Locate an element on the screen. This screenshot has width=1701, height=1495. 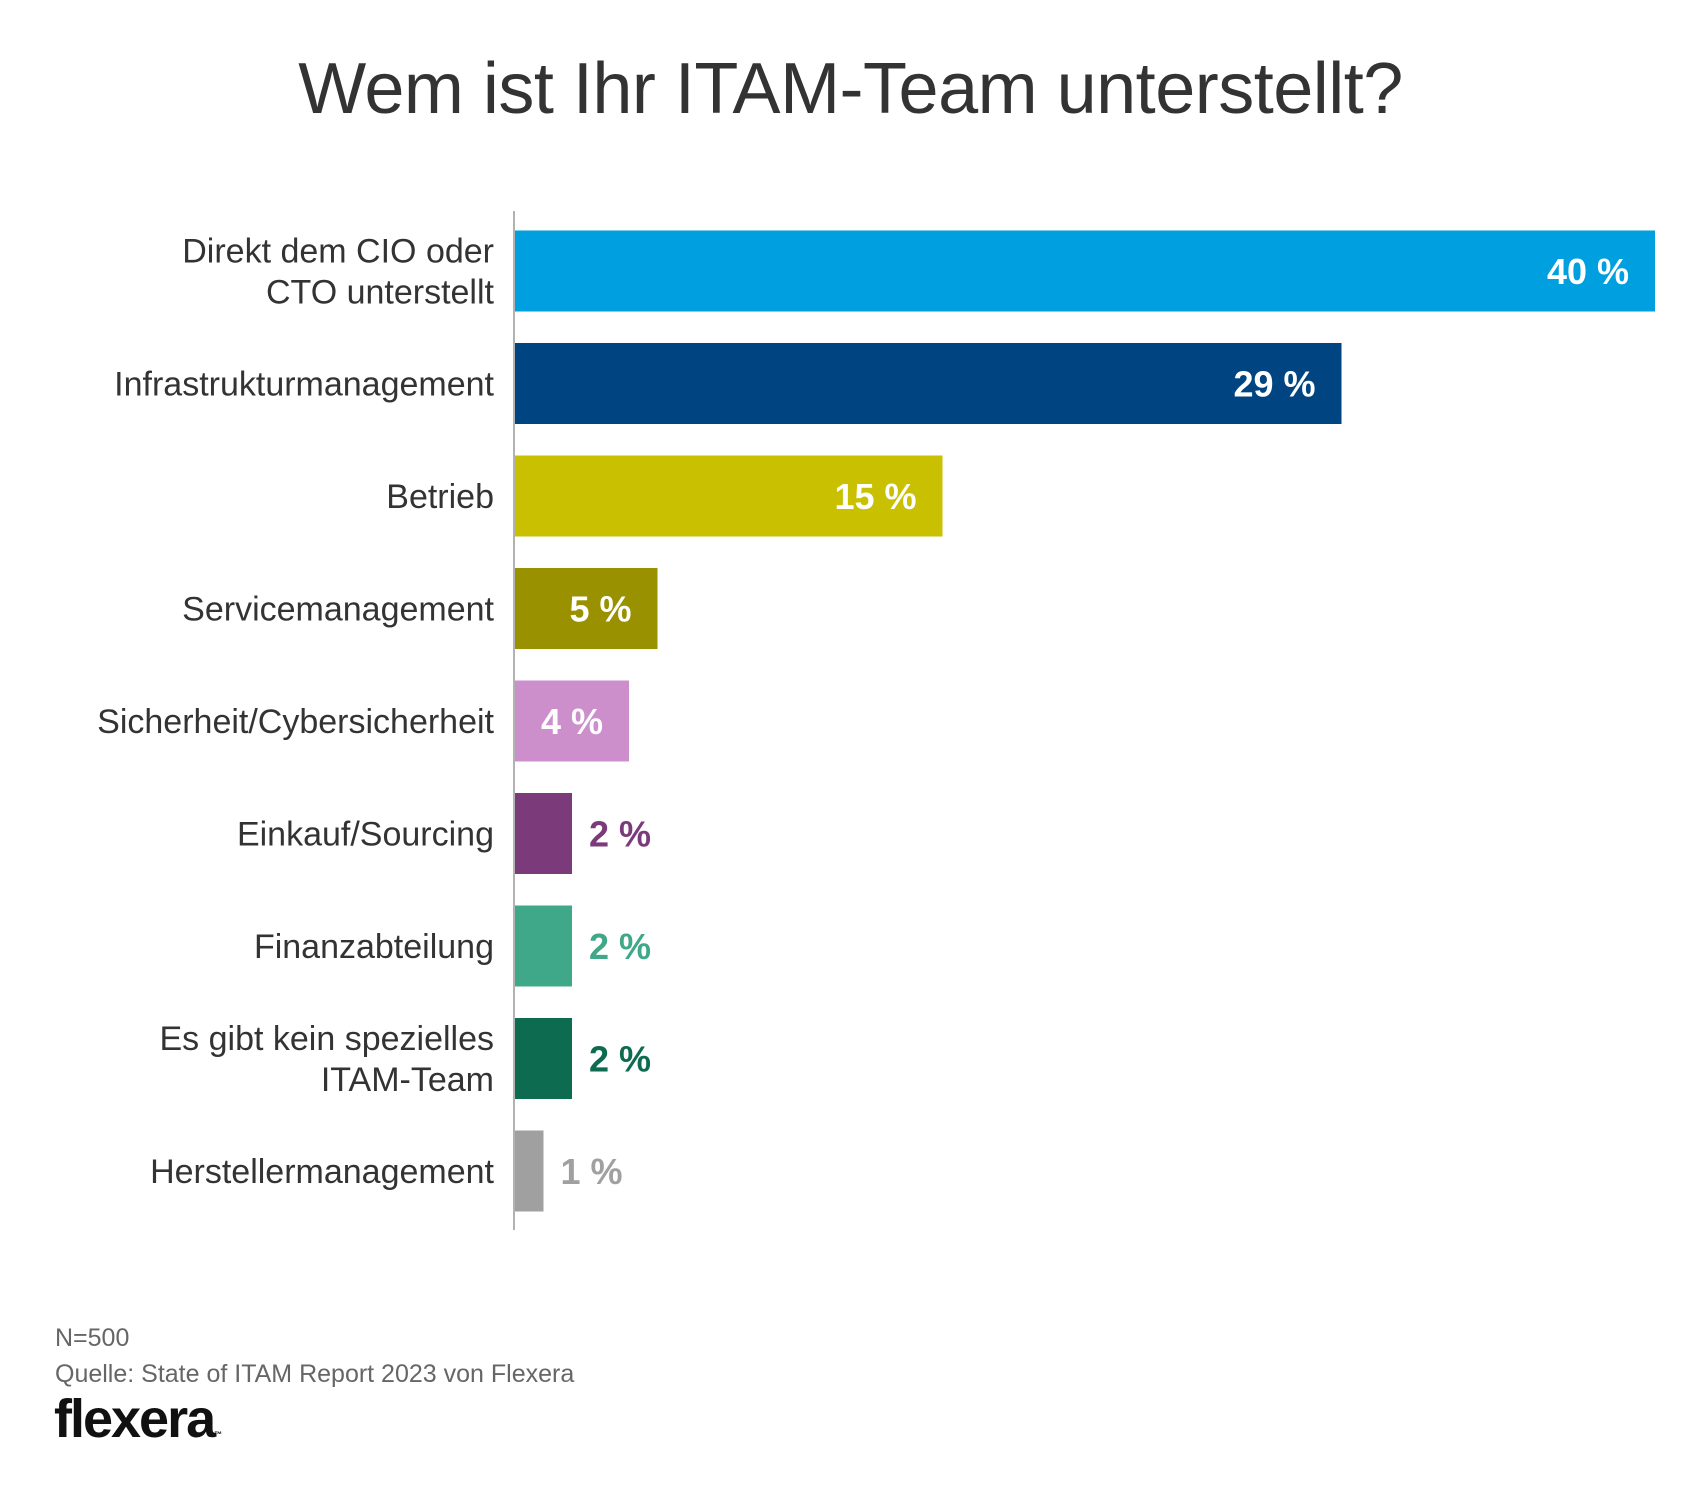
category-label-line: Einkauf/Sourcing is located at coordinates (365, 835).